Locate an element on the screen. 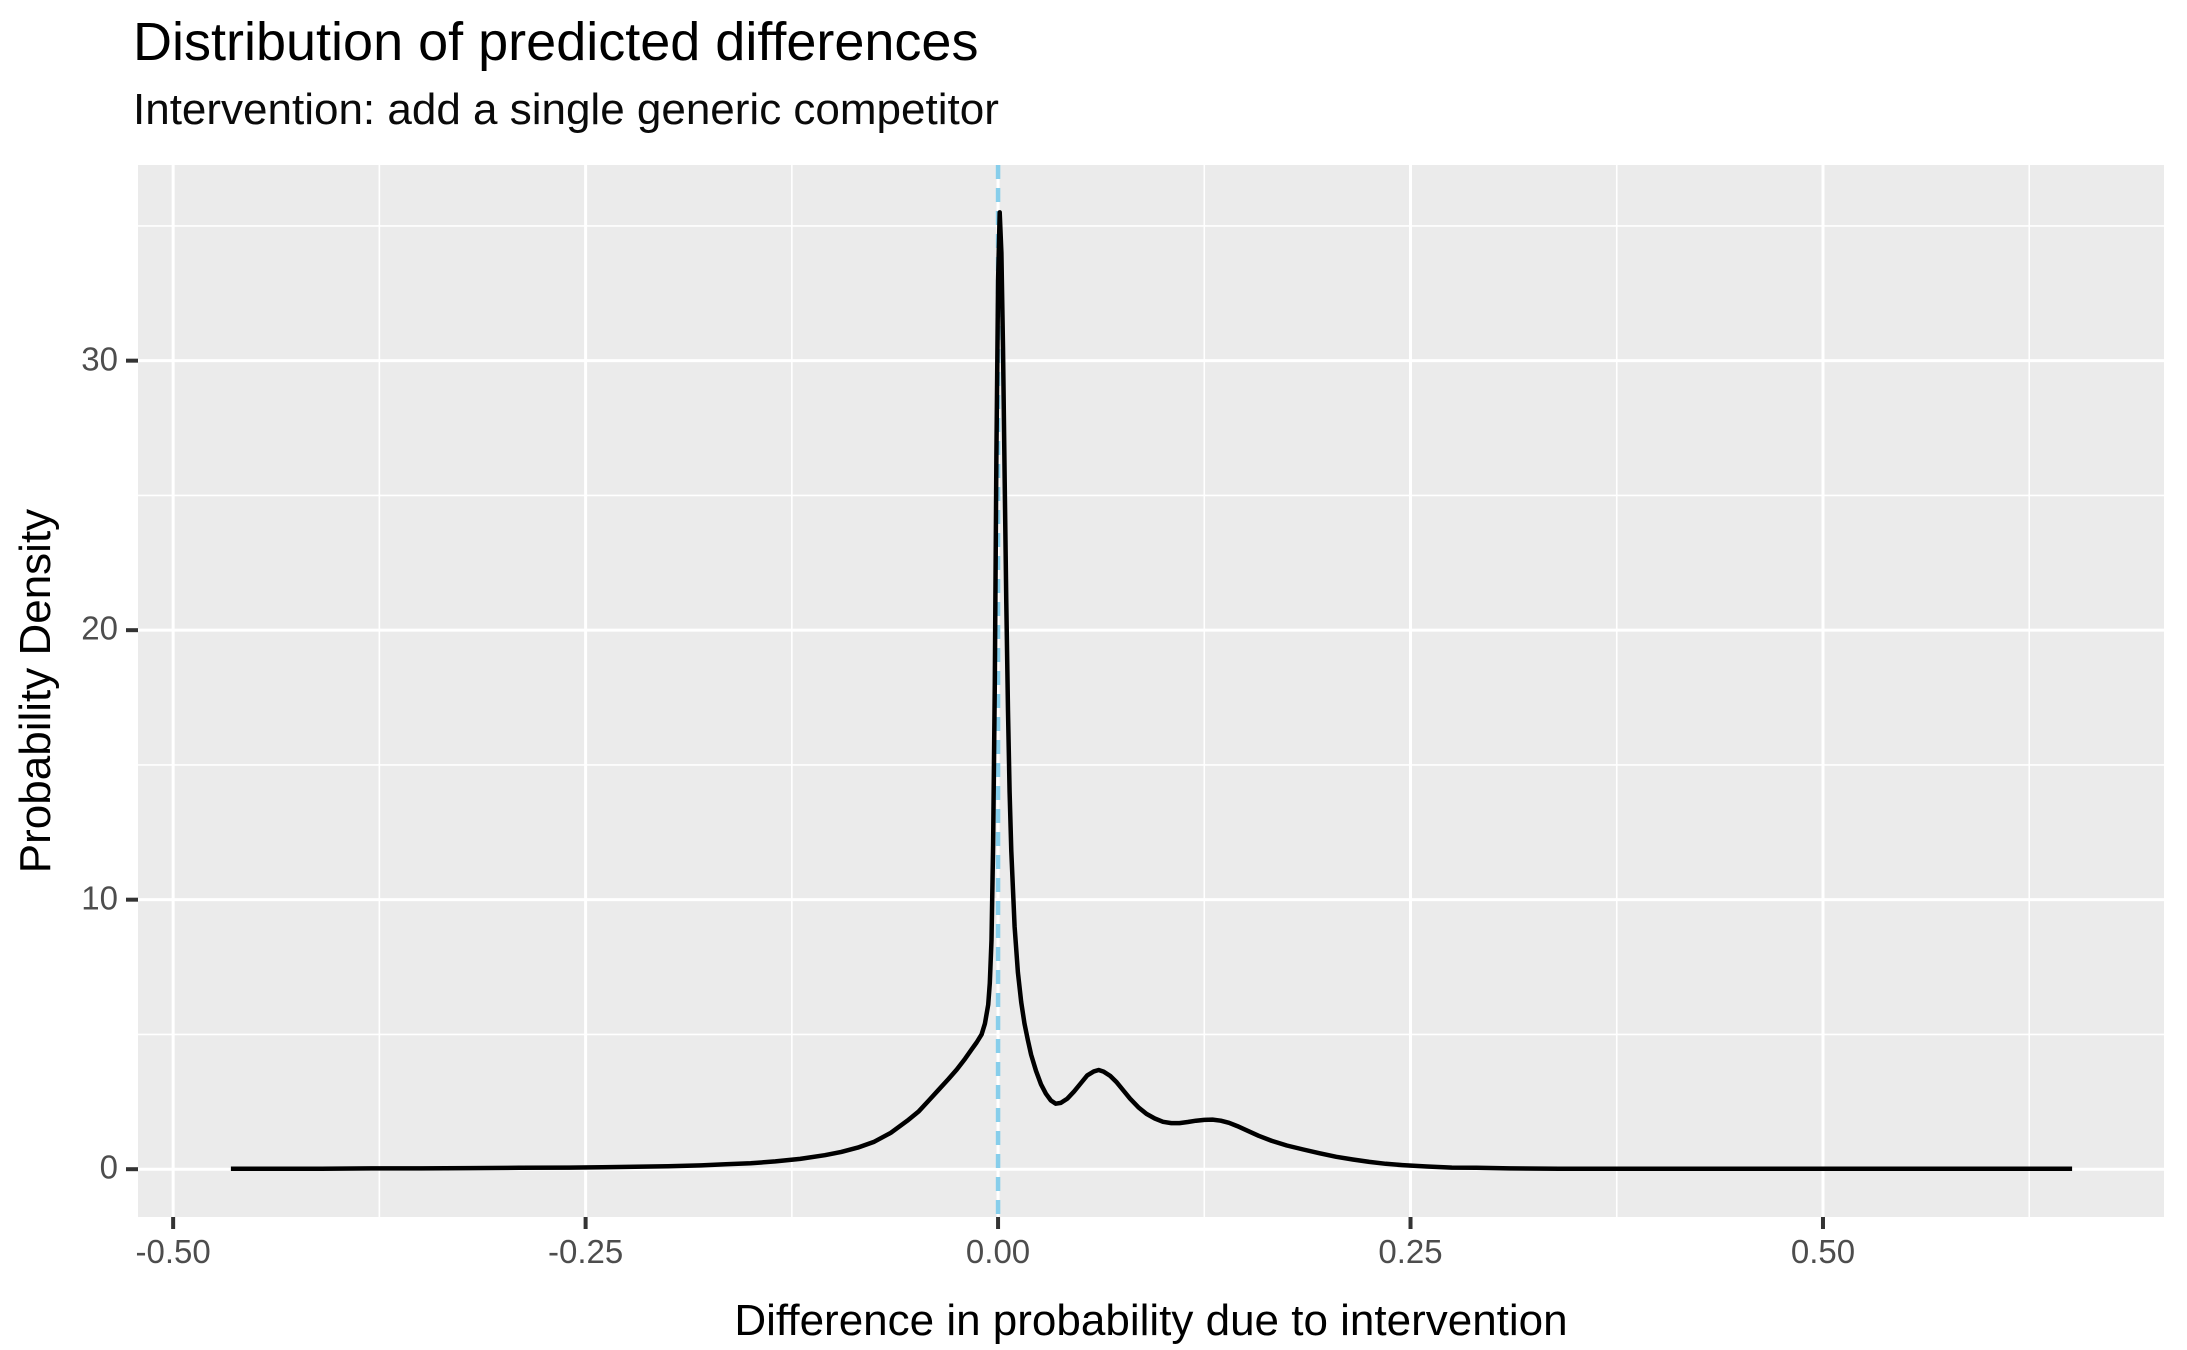 The width and height of the screenshot is (2187, 1350). x-axis-tick-label: -0.25 is located at coordinates (585, 1251).